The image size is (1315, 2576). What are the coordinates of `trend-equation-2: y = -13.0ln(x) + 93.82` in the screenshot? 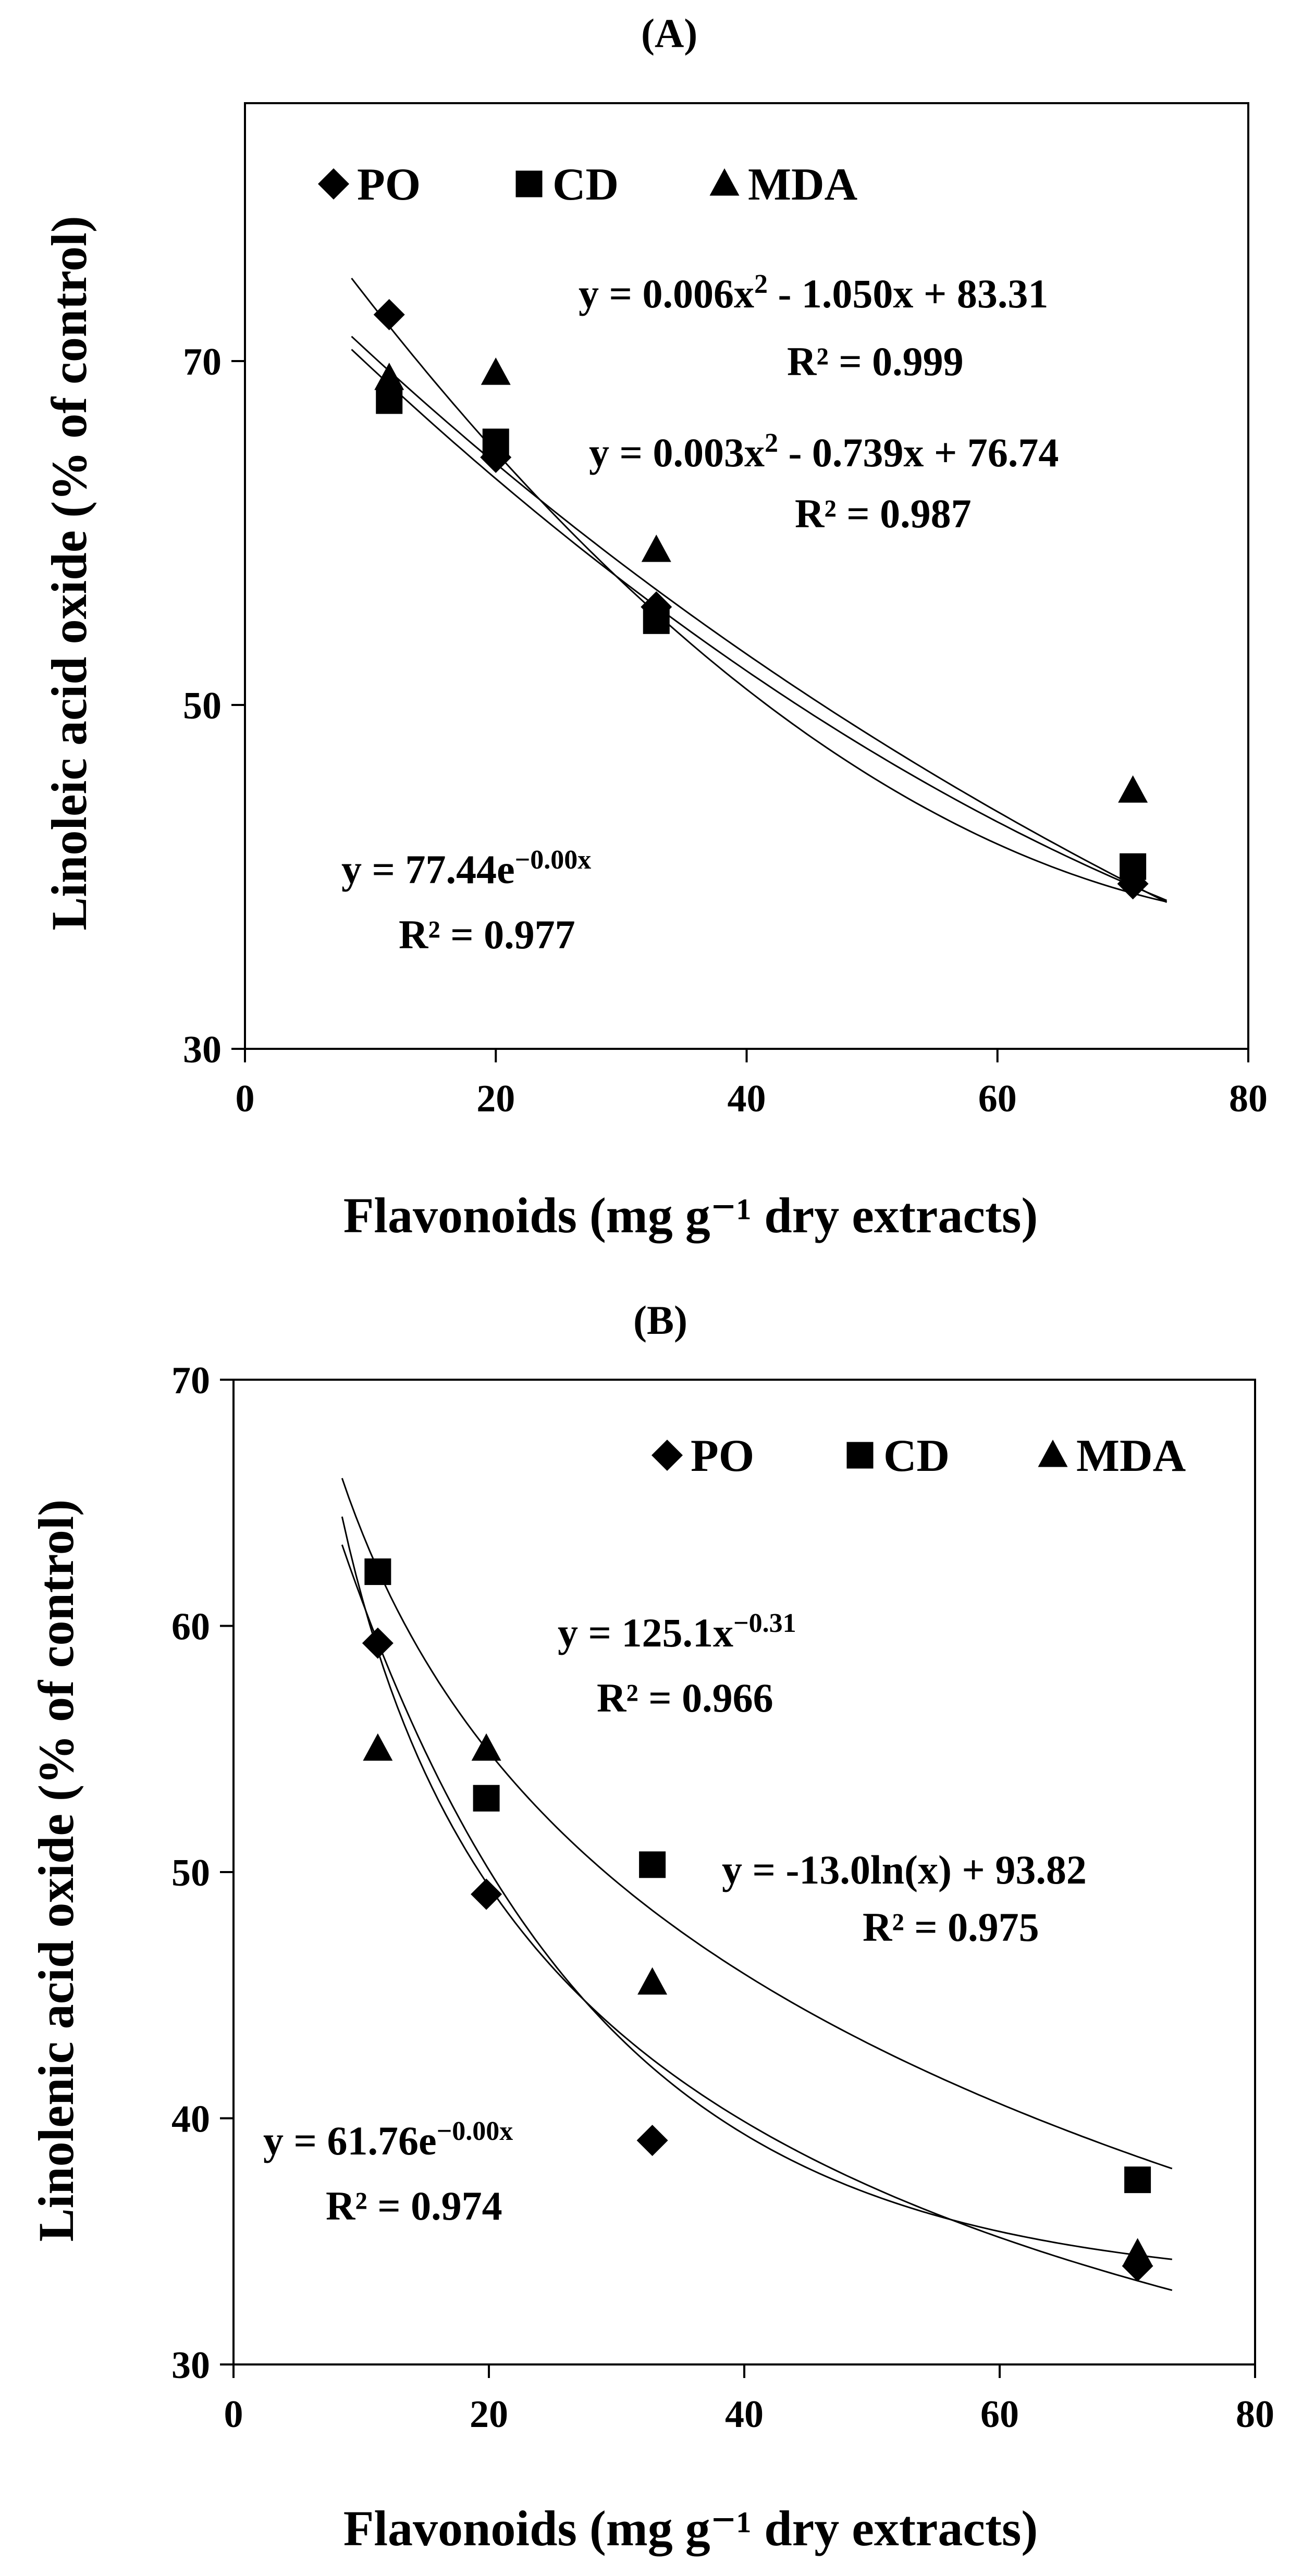 It's located at (905, 1870).